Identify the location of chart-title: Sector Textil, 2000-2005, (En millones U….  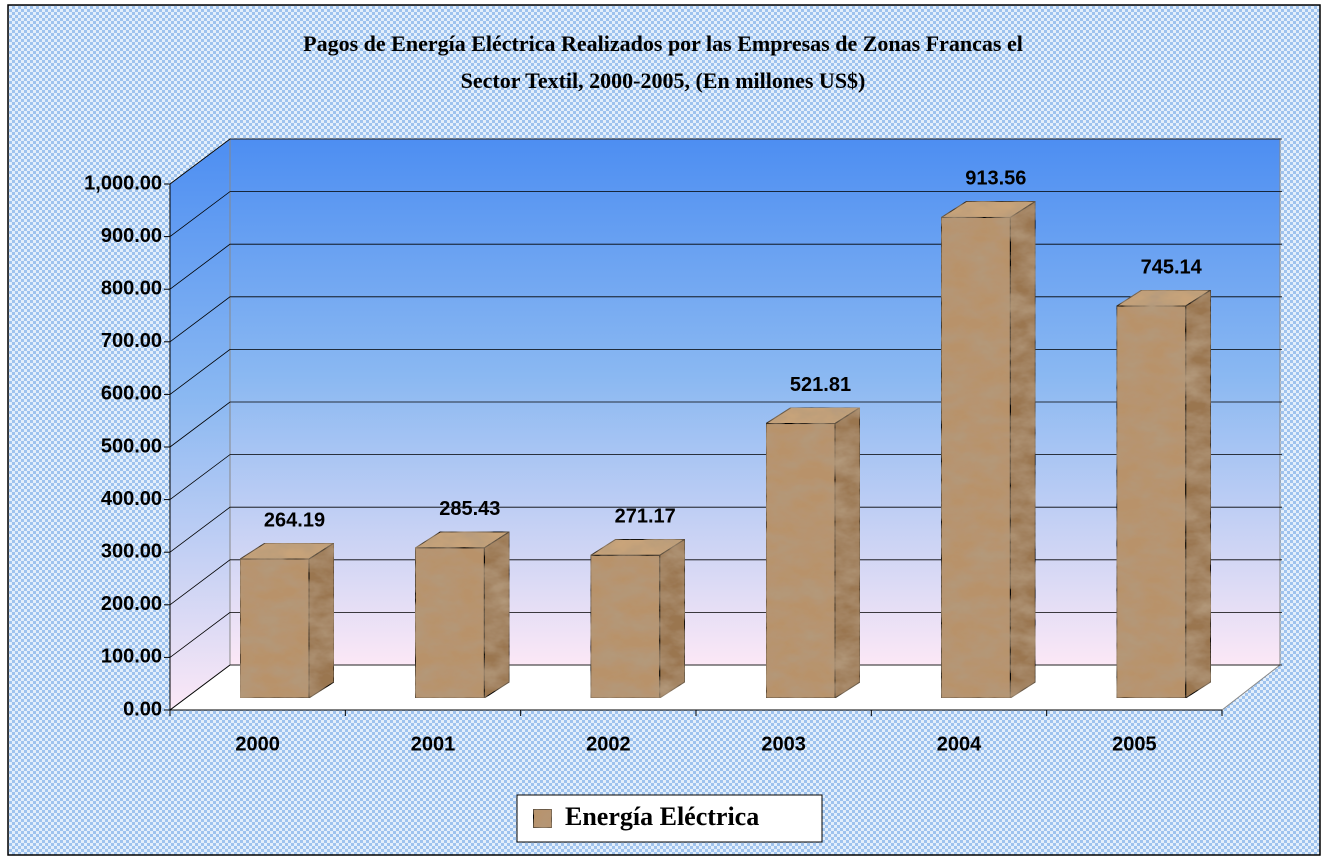
(663, 80).